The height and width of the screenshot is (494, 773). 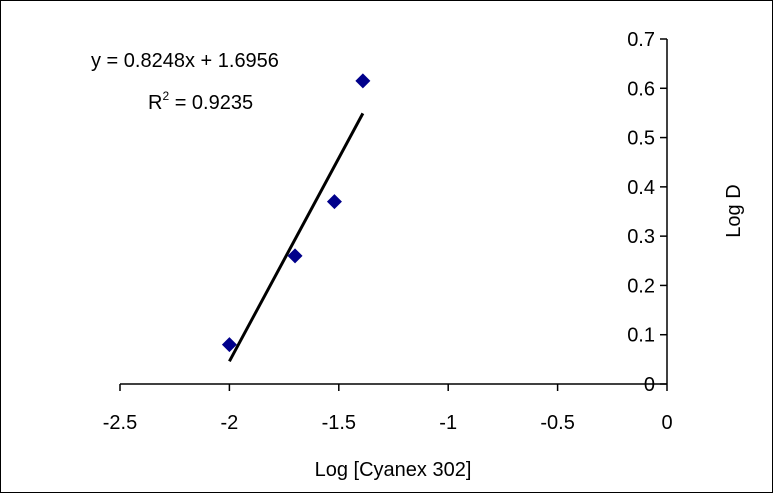 I want to click on trendline, so click(x=296, y=237).